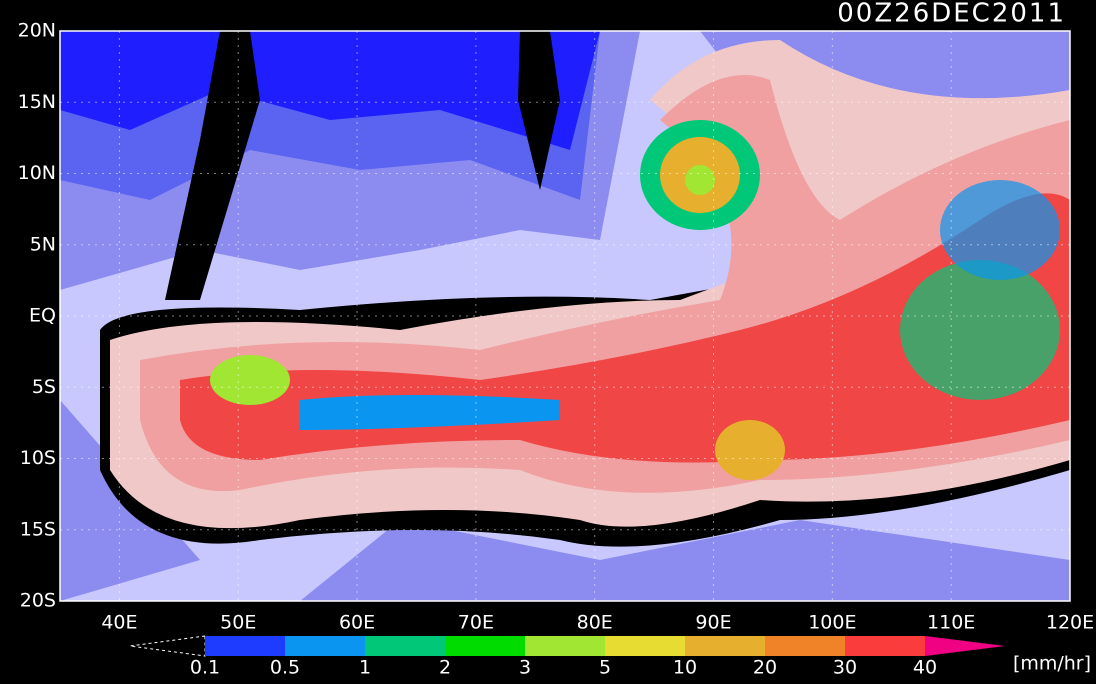 The height and width of the screenshot is (684, 1096). What do you see at coordinates (365, 668) in the screenshot?
I see `colorbar-label: 1` at bounding box center [365, 668].